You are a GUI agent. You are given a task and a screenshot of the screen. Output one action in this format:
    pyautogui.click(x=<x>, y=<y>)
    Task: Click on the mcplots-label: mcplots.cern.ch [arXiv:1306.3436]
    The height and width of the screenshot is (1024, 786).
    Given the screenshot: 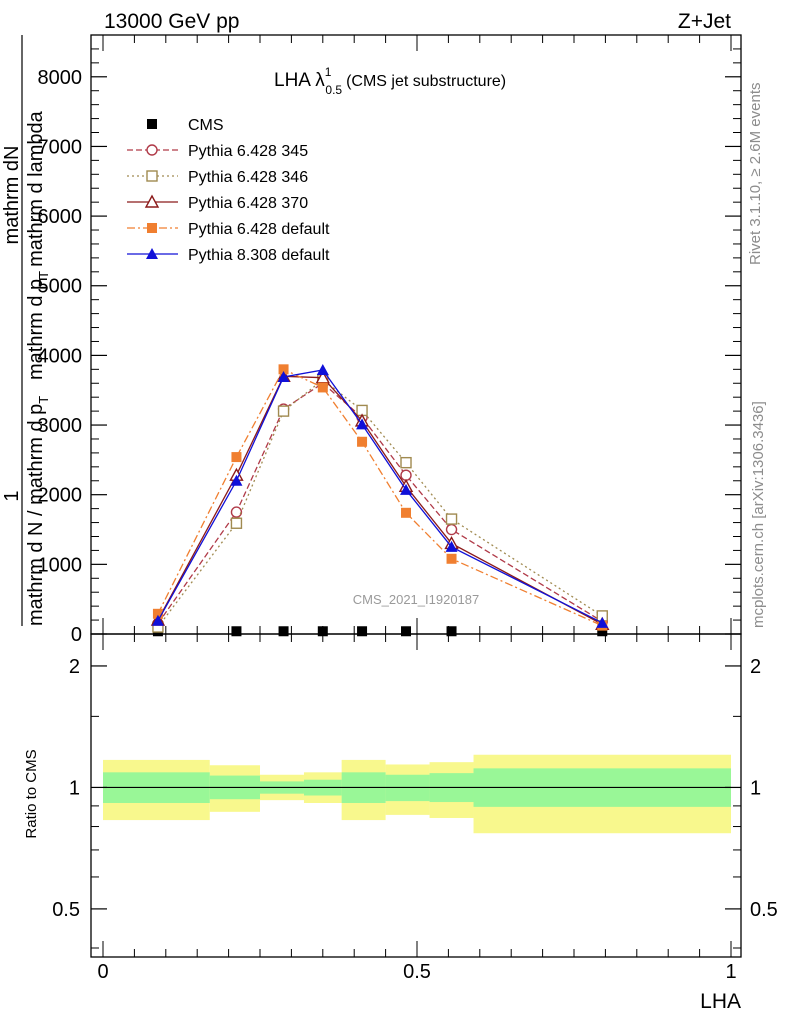 What is the action you would take?
    pyautogui.click(x=758, y=514)
    